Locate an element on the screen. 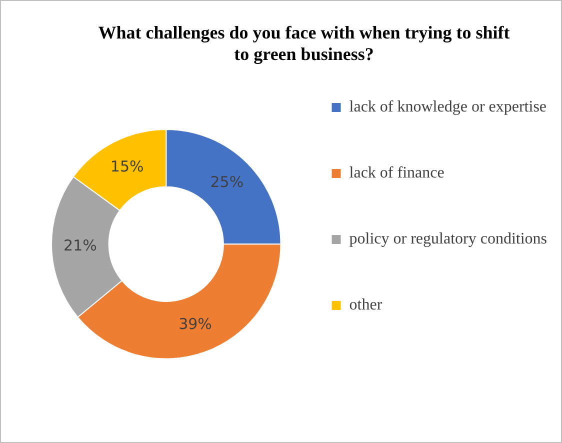 The image size is (562, 443). legend-label: policy or regulatory conditions is located at coordinates (448, 239).